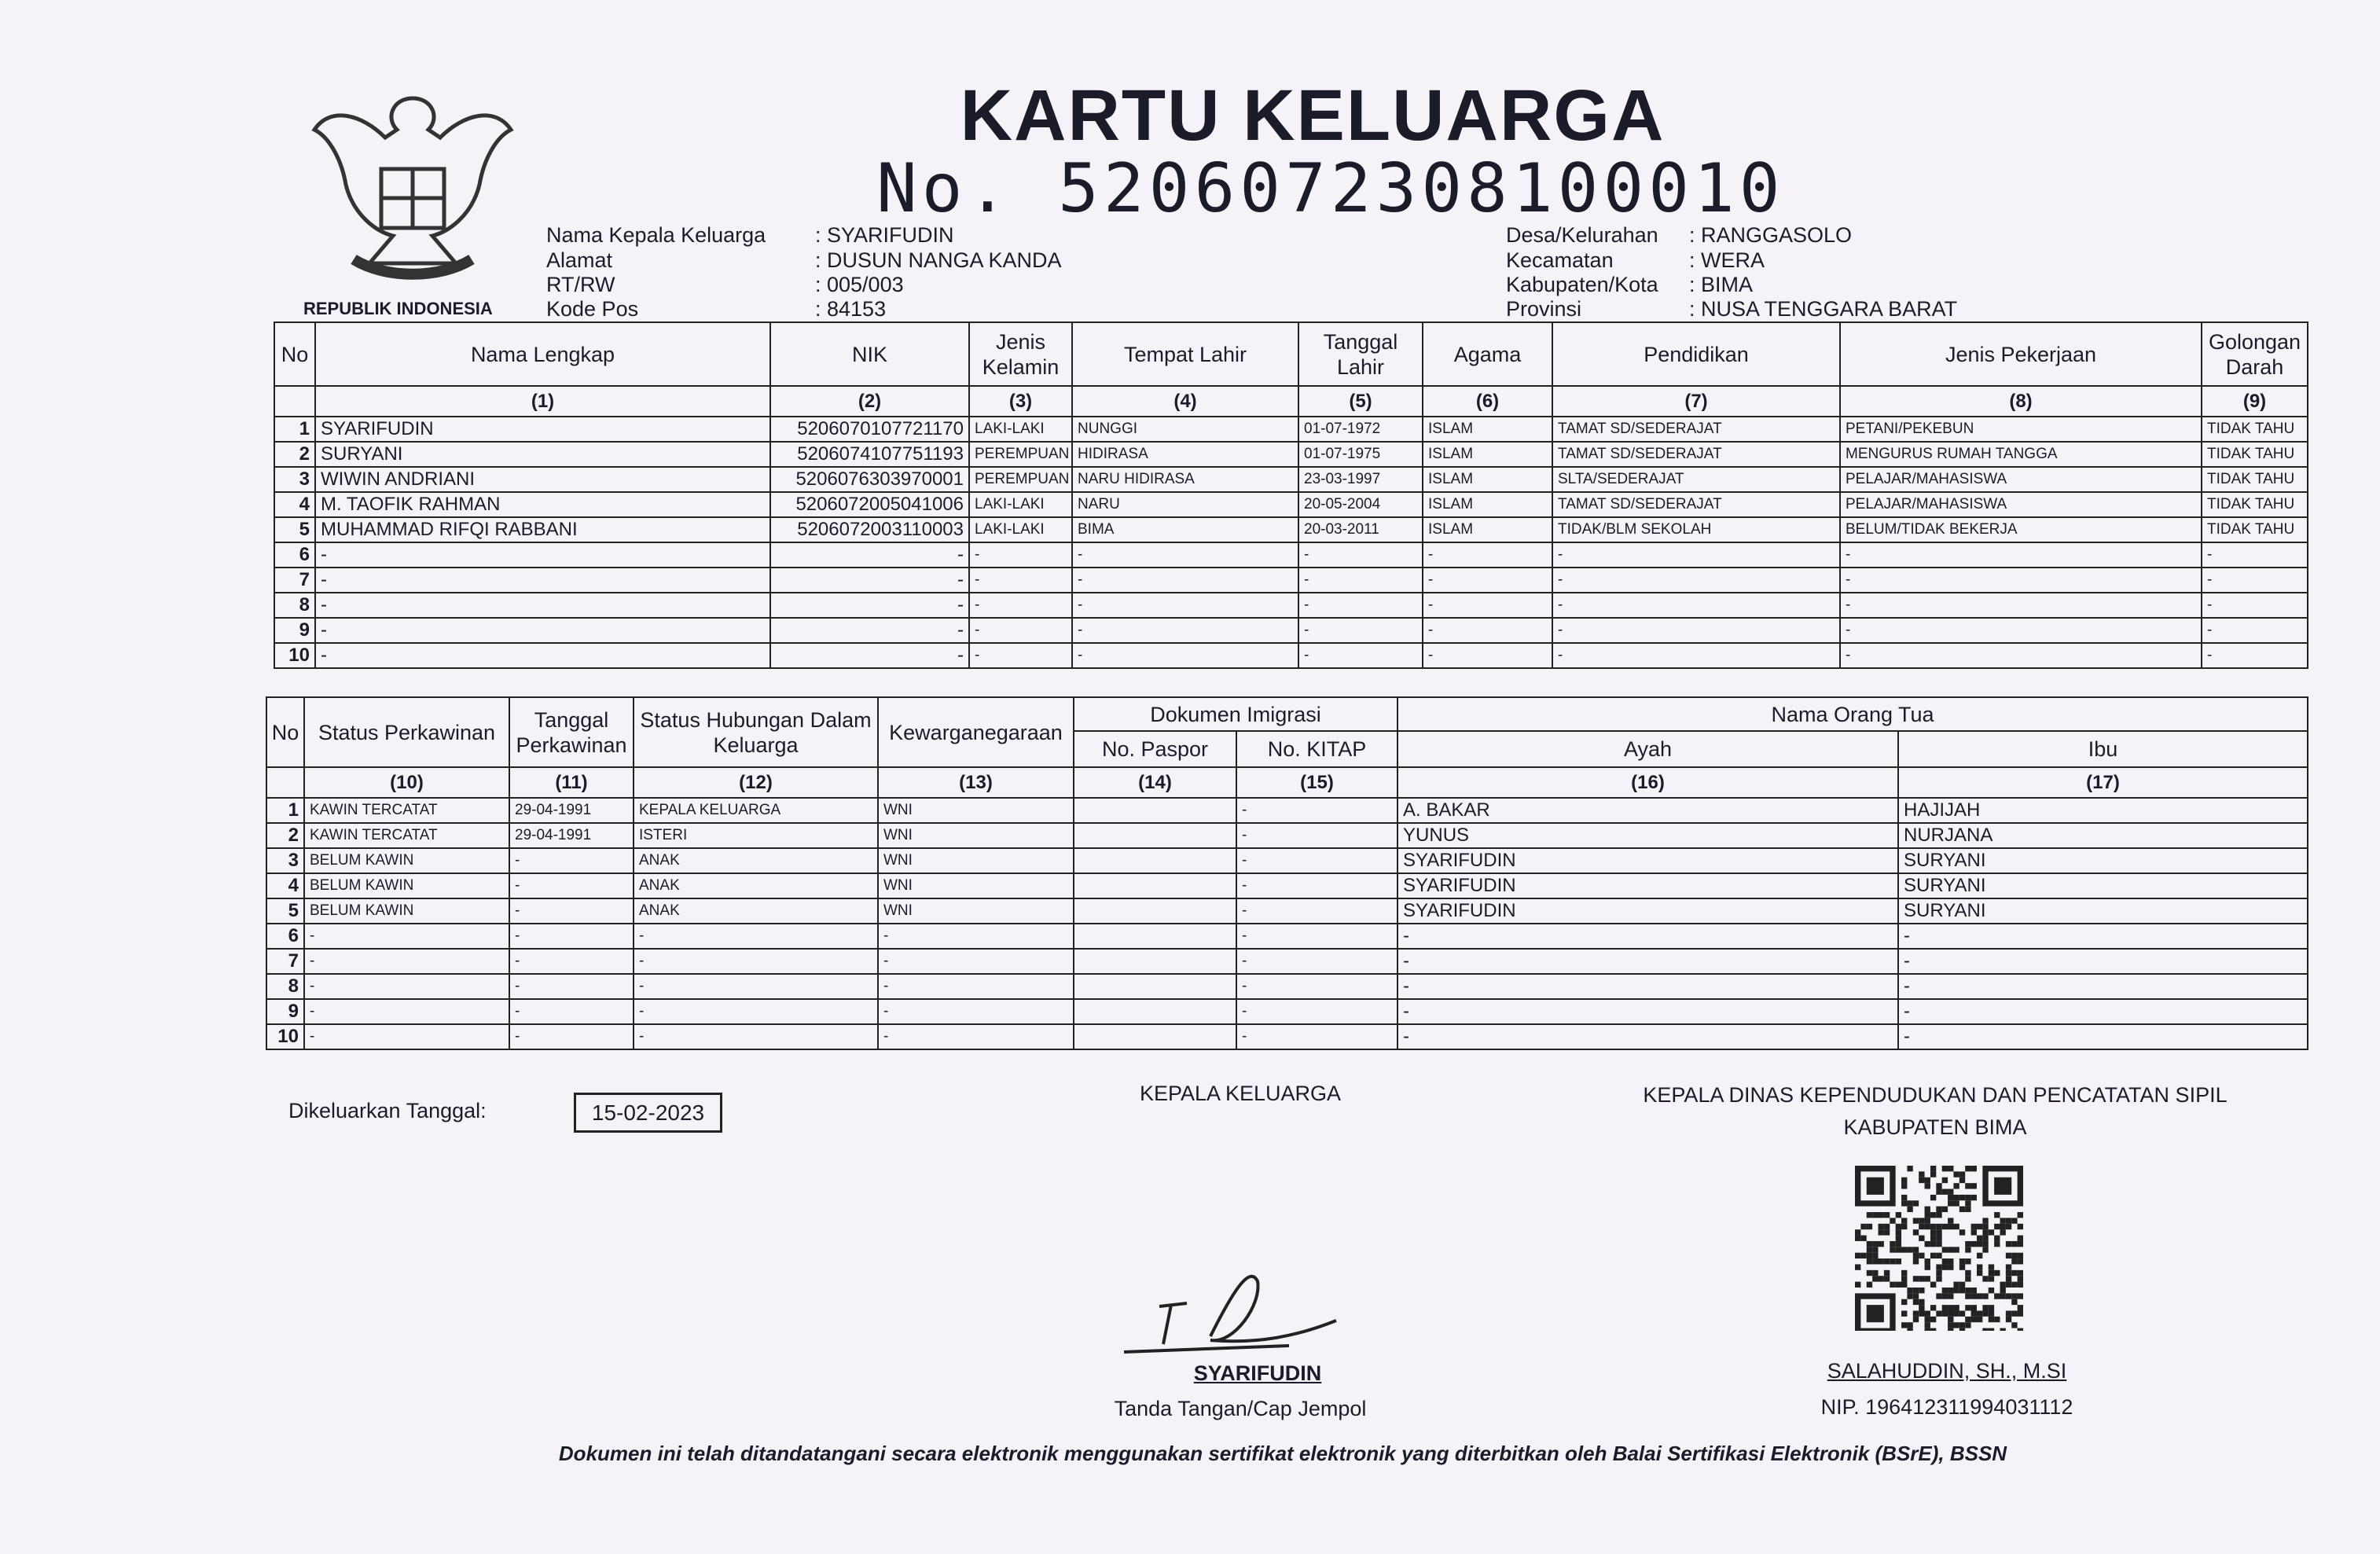  What do you see at coordinates (1257, 1373) in the screenshot?
I see `head-name: SYARIFUDIN` at bounding box center [1257, 1373].